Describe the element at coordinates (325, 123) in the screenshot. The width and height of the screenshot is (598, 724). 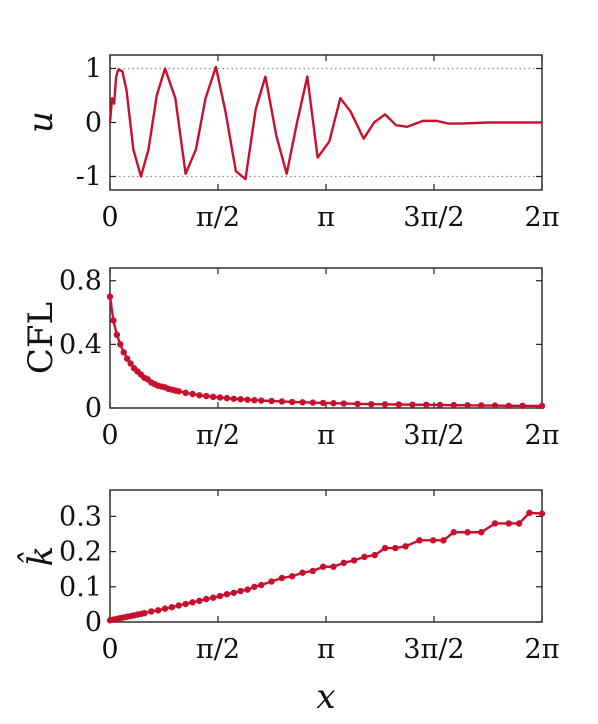
I see `series-line` at that location.